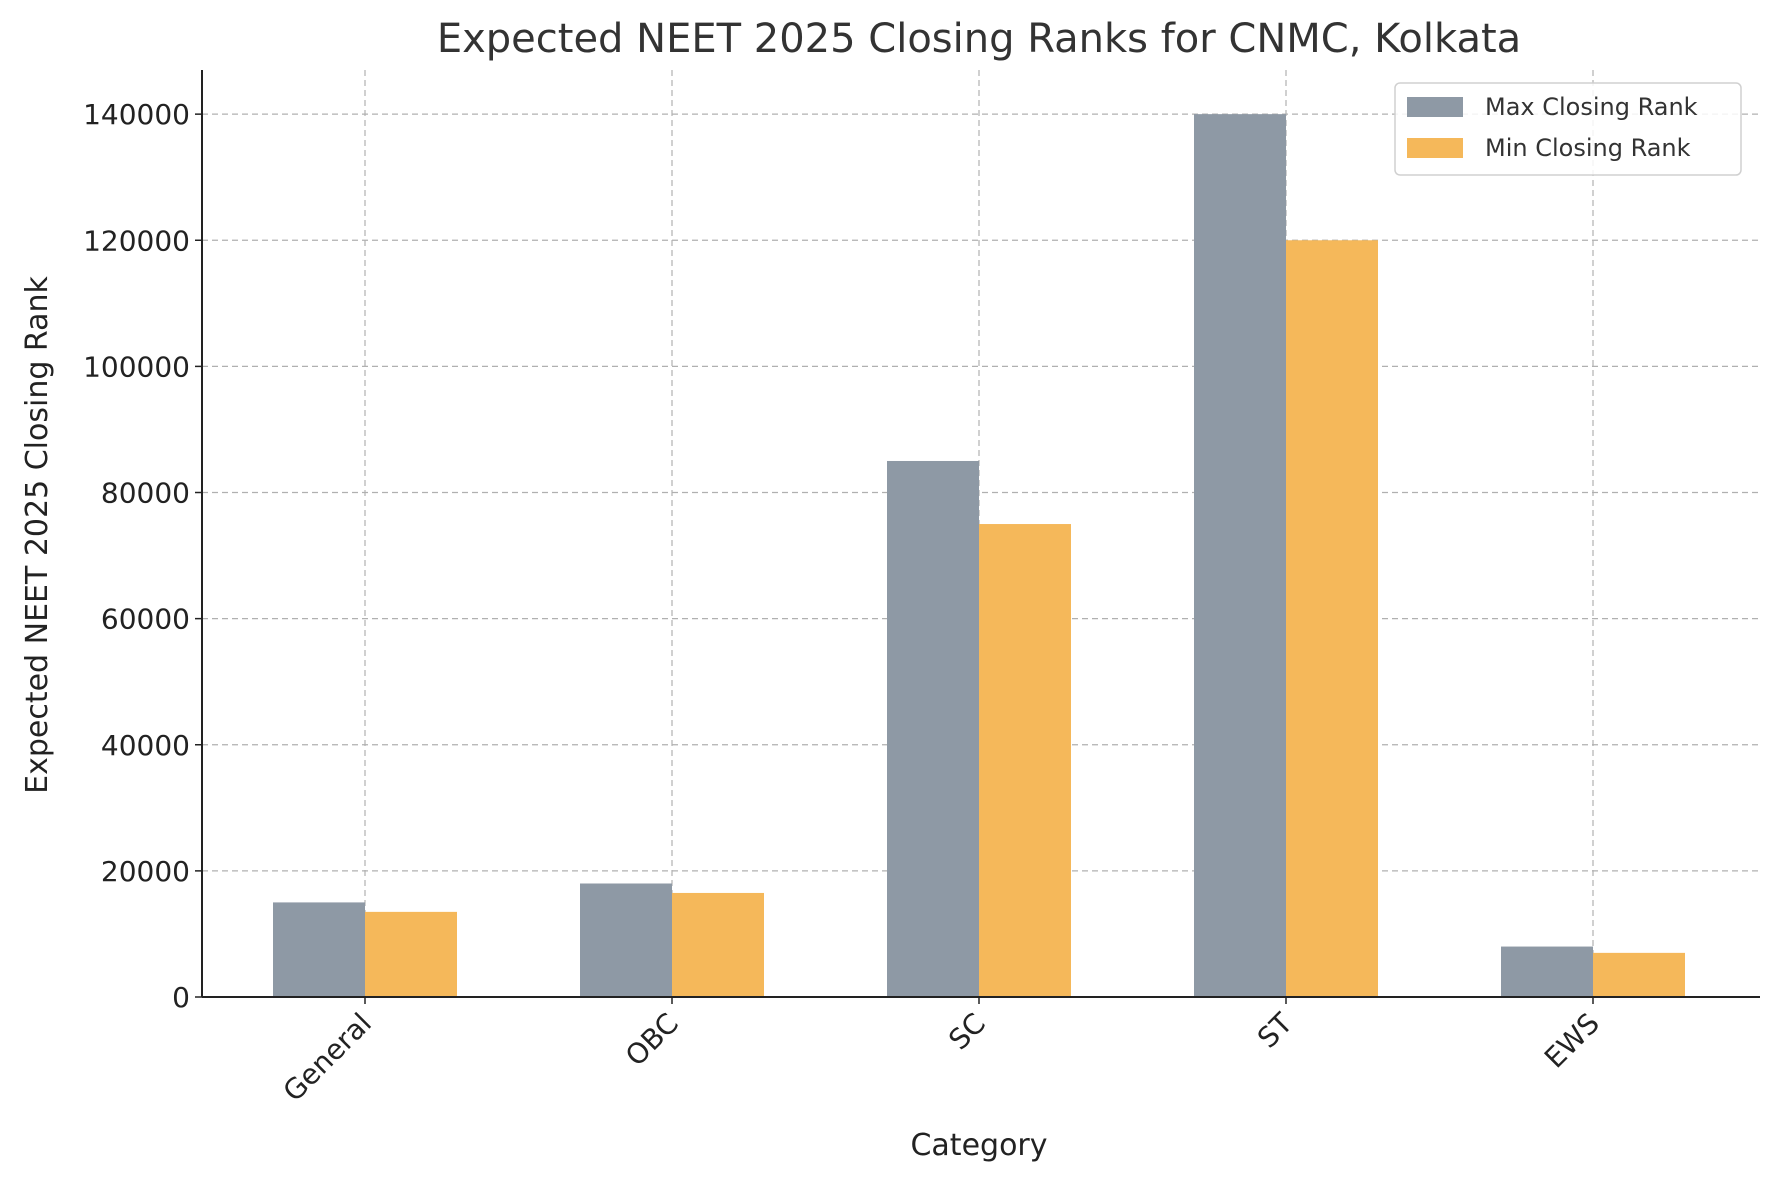 The width and height of the screenshot is (1771, 1184). What do you see at coordinates (652, 1040) in the screenshot?
I see `x-tick-label: OBC` at bounding box center [652, 1040].